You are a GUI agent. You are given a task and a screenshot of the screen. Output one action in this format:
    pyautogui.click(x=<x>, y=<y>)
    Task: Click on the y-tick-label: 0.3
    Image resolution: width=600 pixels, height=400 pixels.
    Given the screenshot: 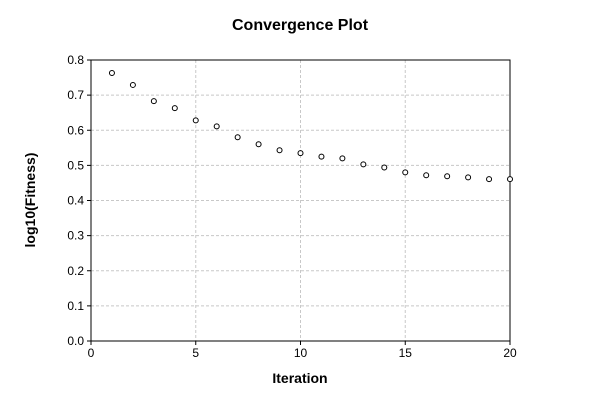 What is the action you would take?
    pyautogui.click(x=75, y=236)
    